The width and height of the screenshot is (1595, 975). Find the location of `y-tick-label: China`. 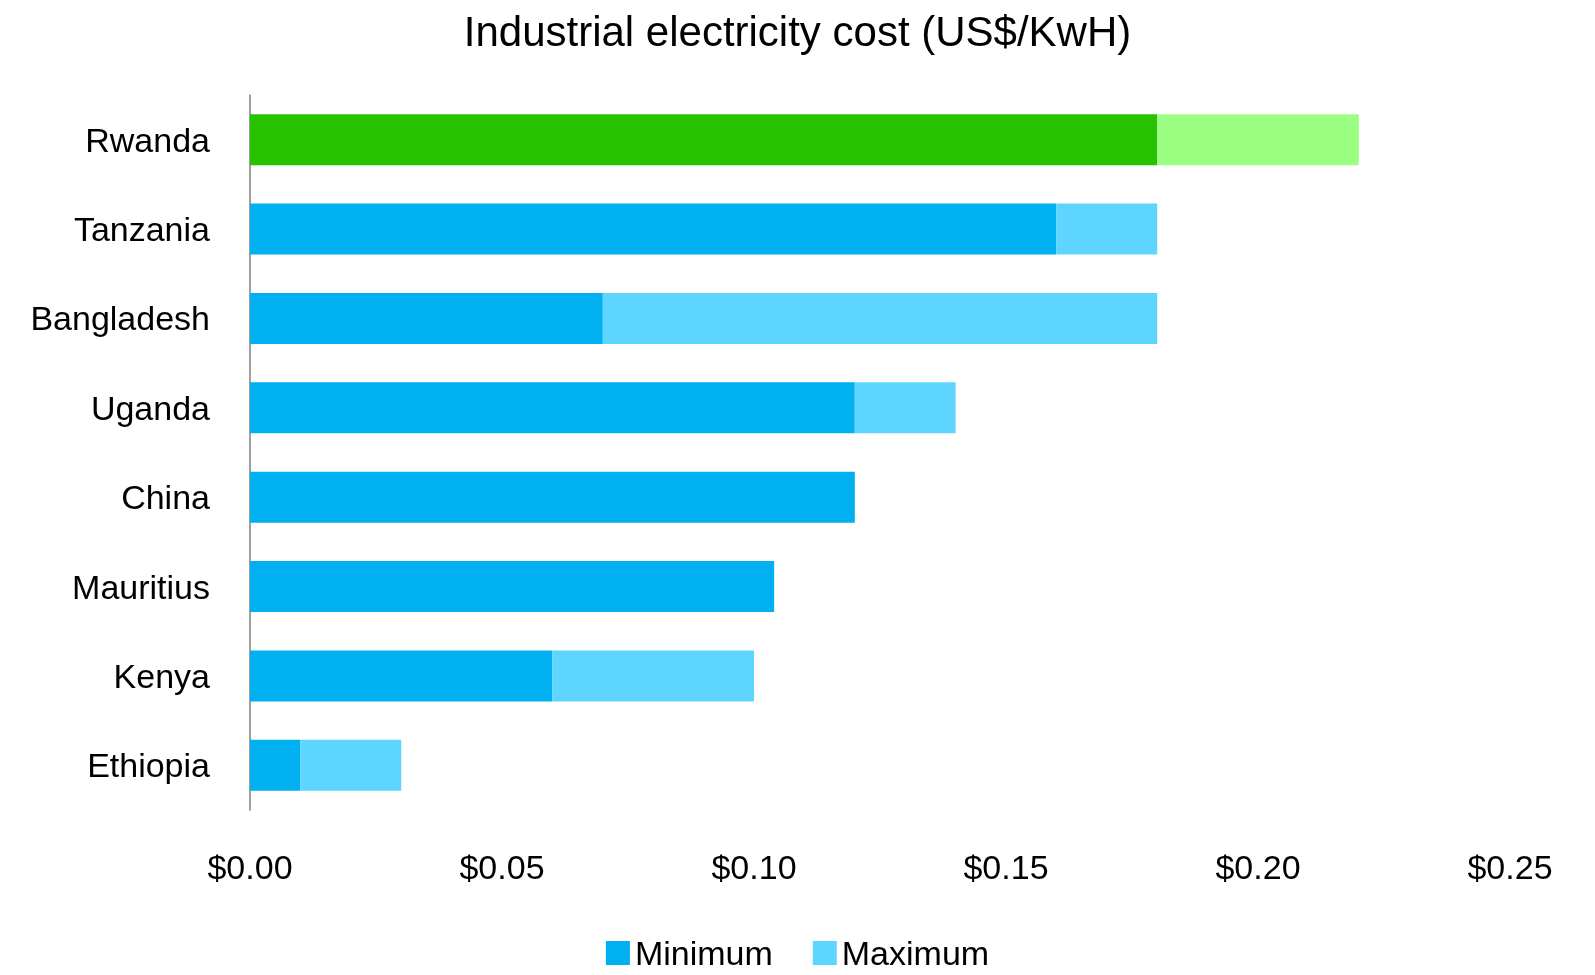

y-tick-label: China is located at coordinates (166, 497).